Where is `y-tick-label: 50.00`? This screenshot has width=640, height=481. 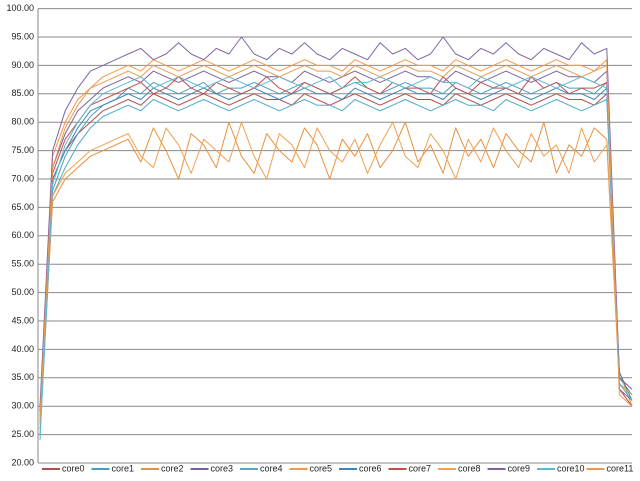 y-tick-label: 50.00 is located at coordinates (22, 292).